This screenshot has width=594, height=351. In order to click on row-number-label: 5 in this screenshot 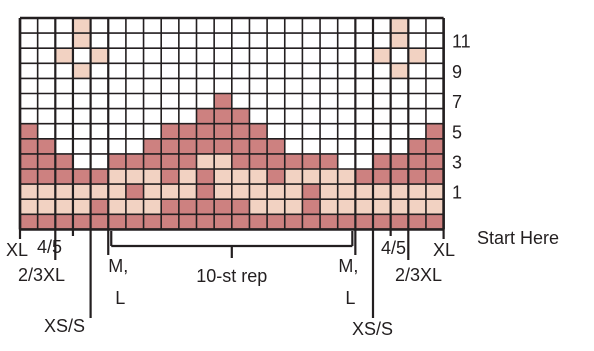, I will do `click(457, 132)`.